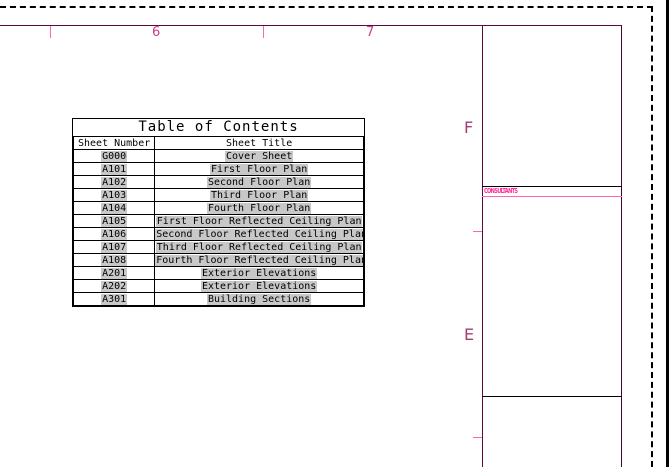 The height and width of the screenshot is (467, 669). I want to click on toc-cell-sheet-number: A108, so click(114, 260).